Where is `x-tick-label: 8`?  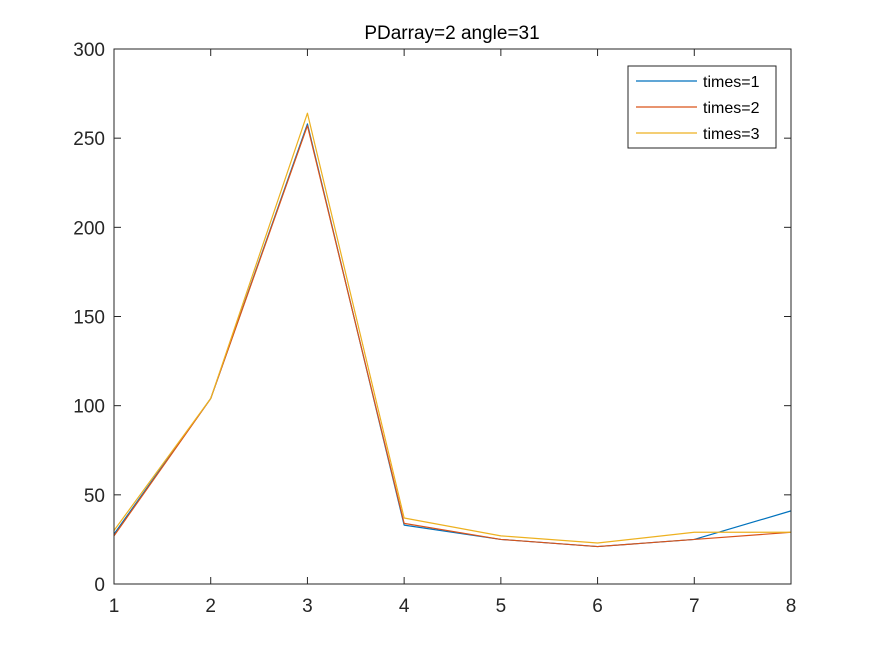
x-tick-label: 8 is located at coordinates (791, 606).